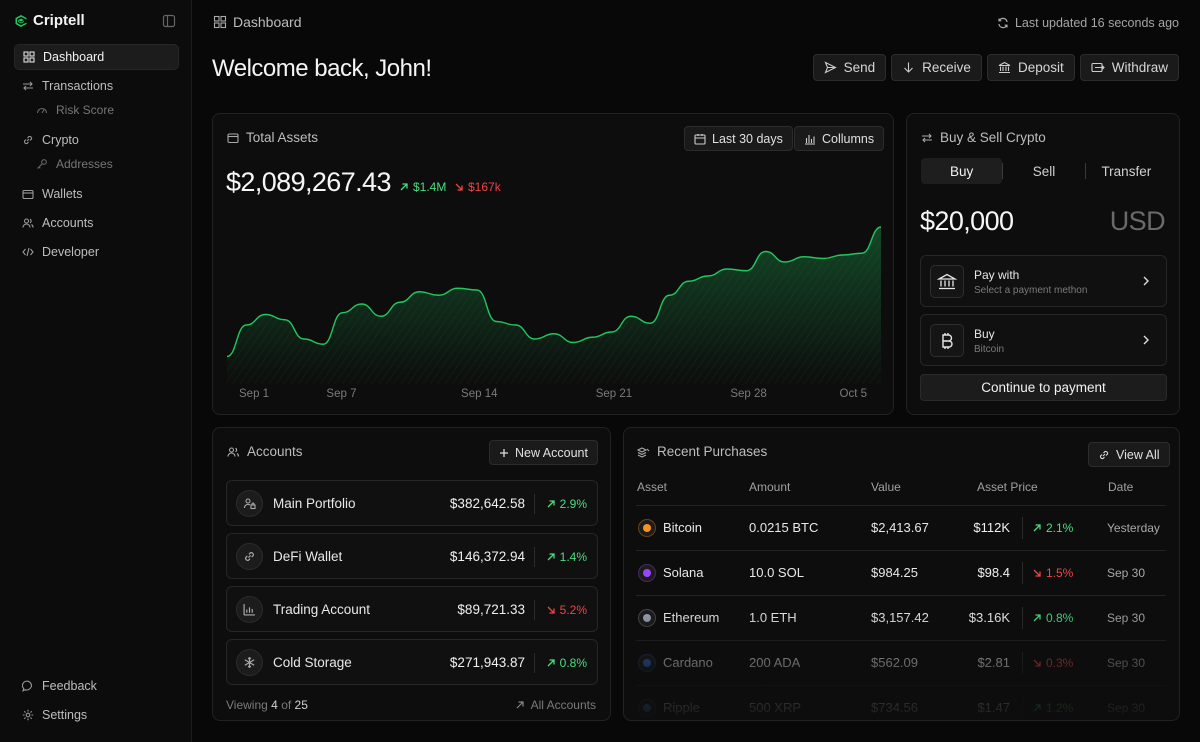 This screenshot has width=1200, height=742. I want to click on asset-price: $112K, so click(991, 527).